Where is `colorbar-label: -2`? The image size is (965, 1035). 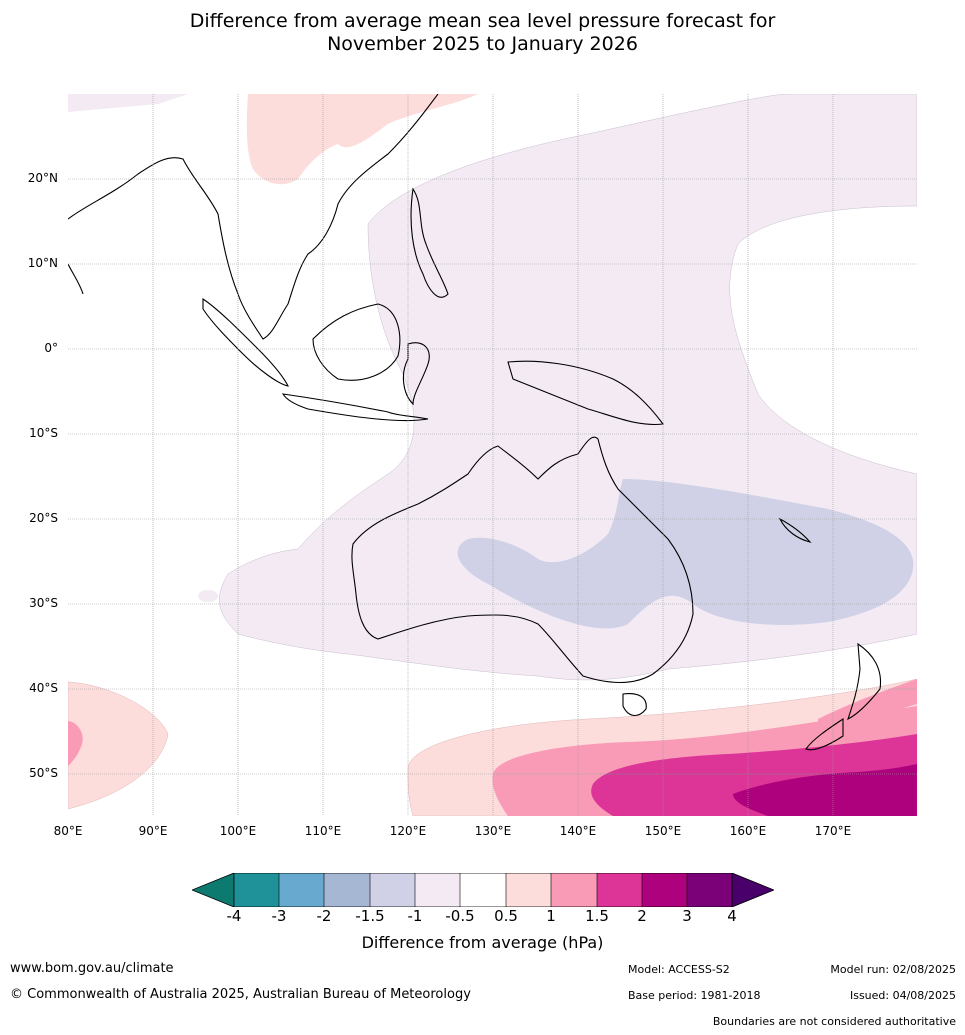
colorbar-label: -2 is located at coordinates (324, 916).